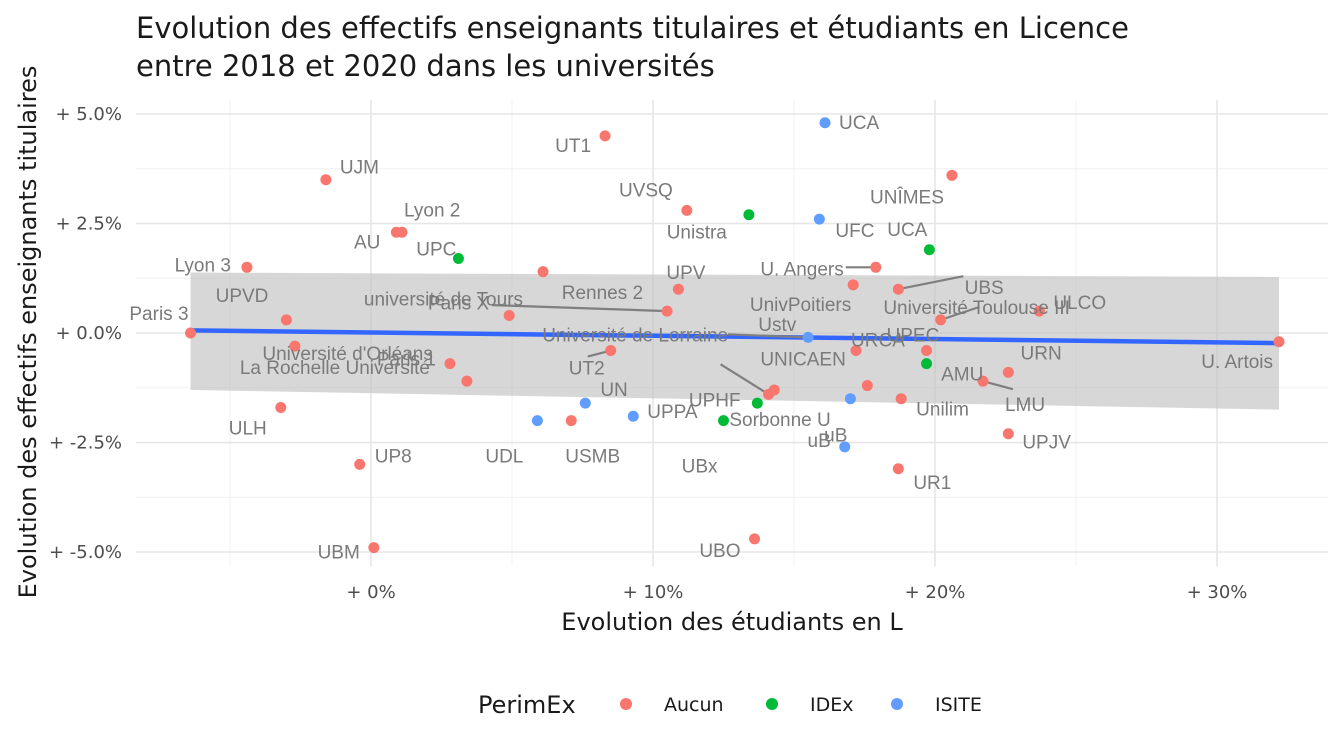  I want to click on point-label: UBx, so click(700, 467).